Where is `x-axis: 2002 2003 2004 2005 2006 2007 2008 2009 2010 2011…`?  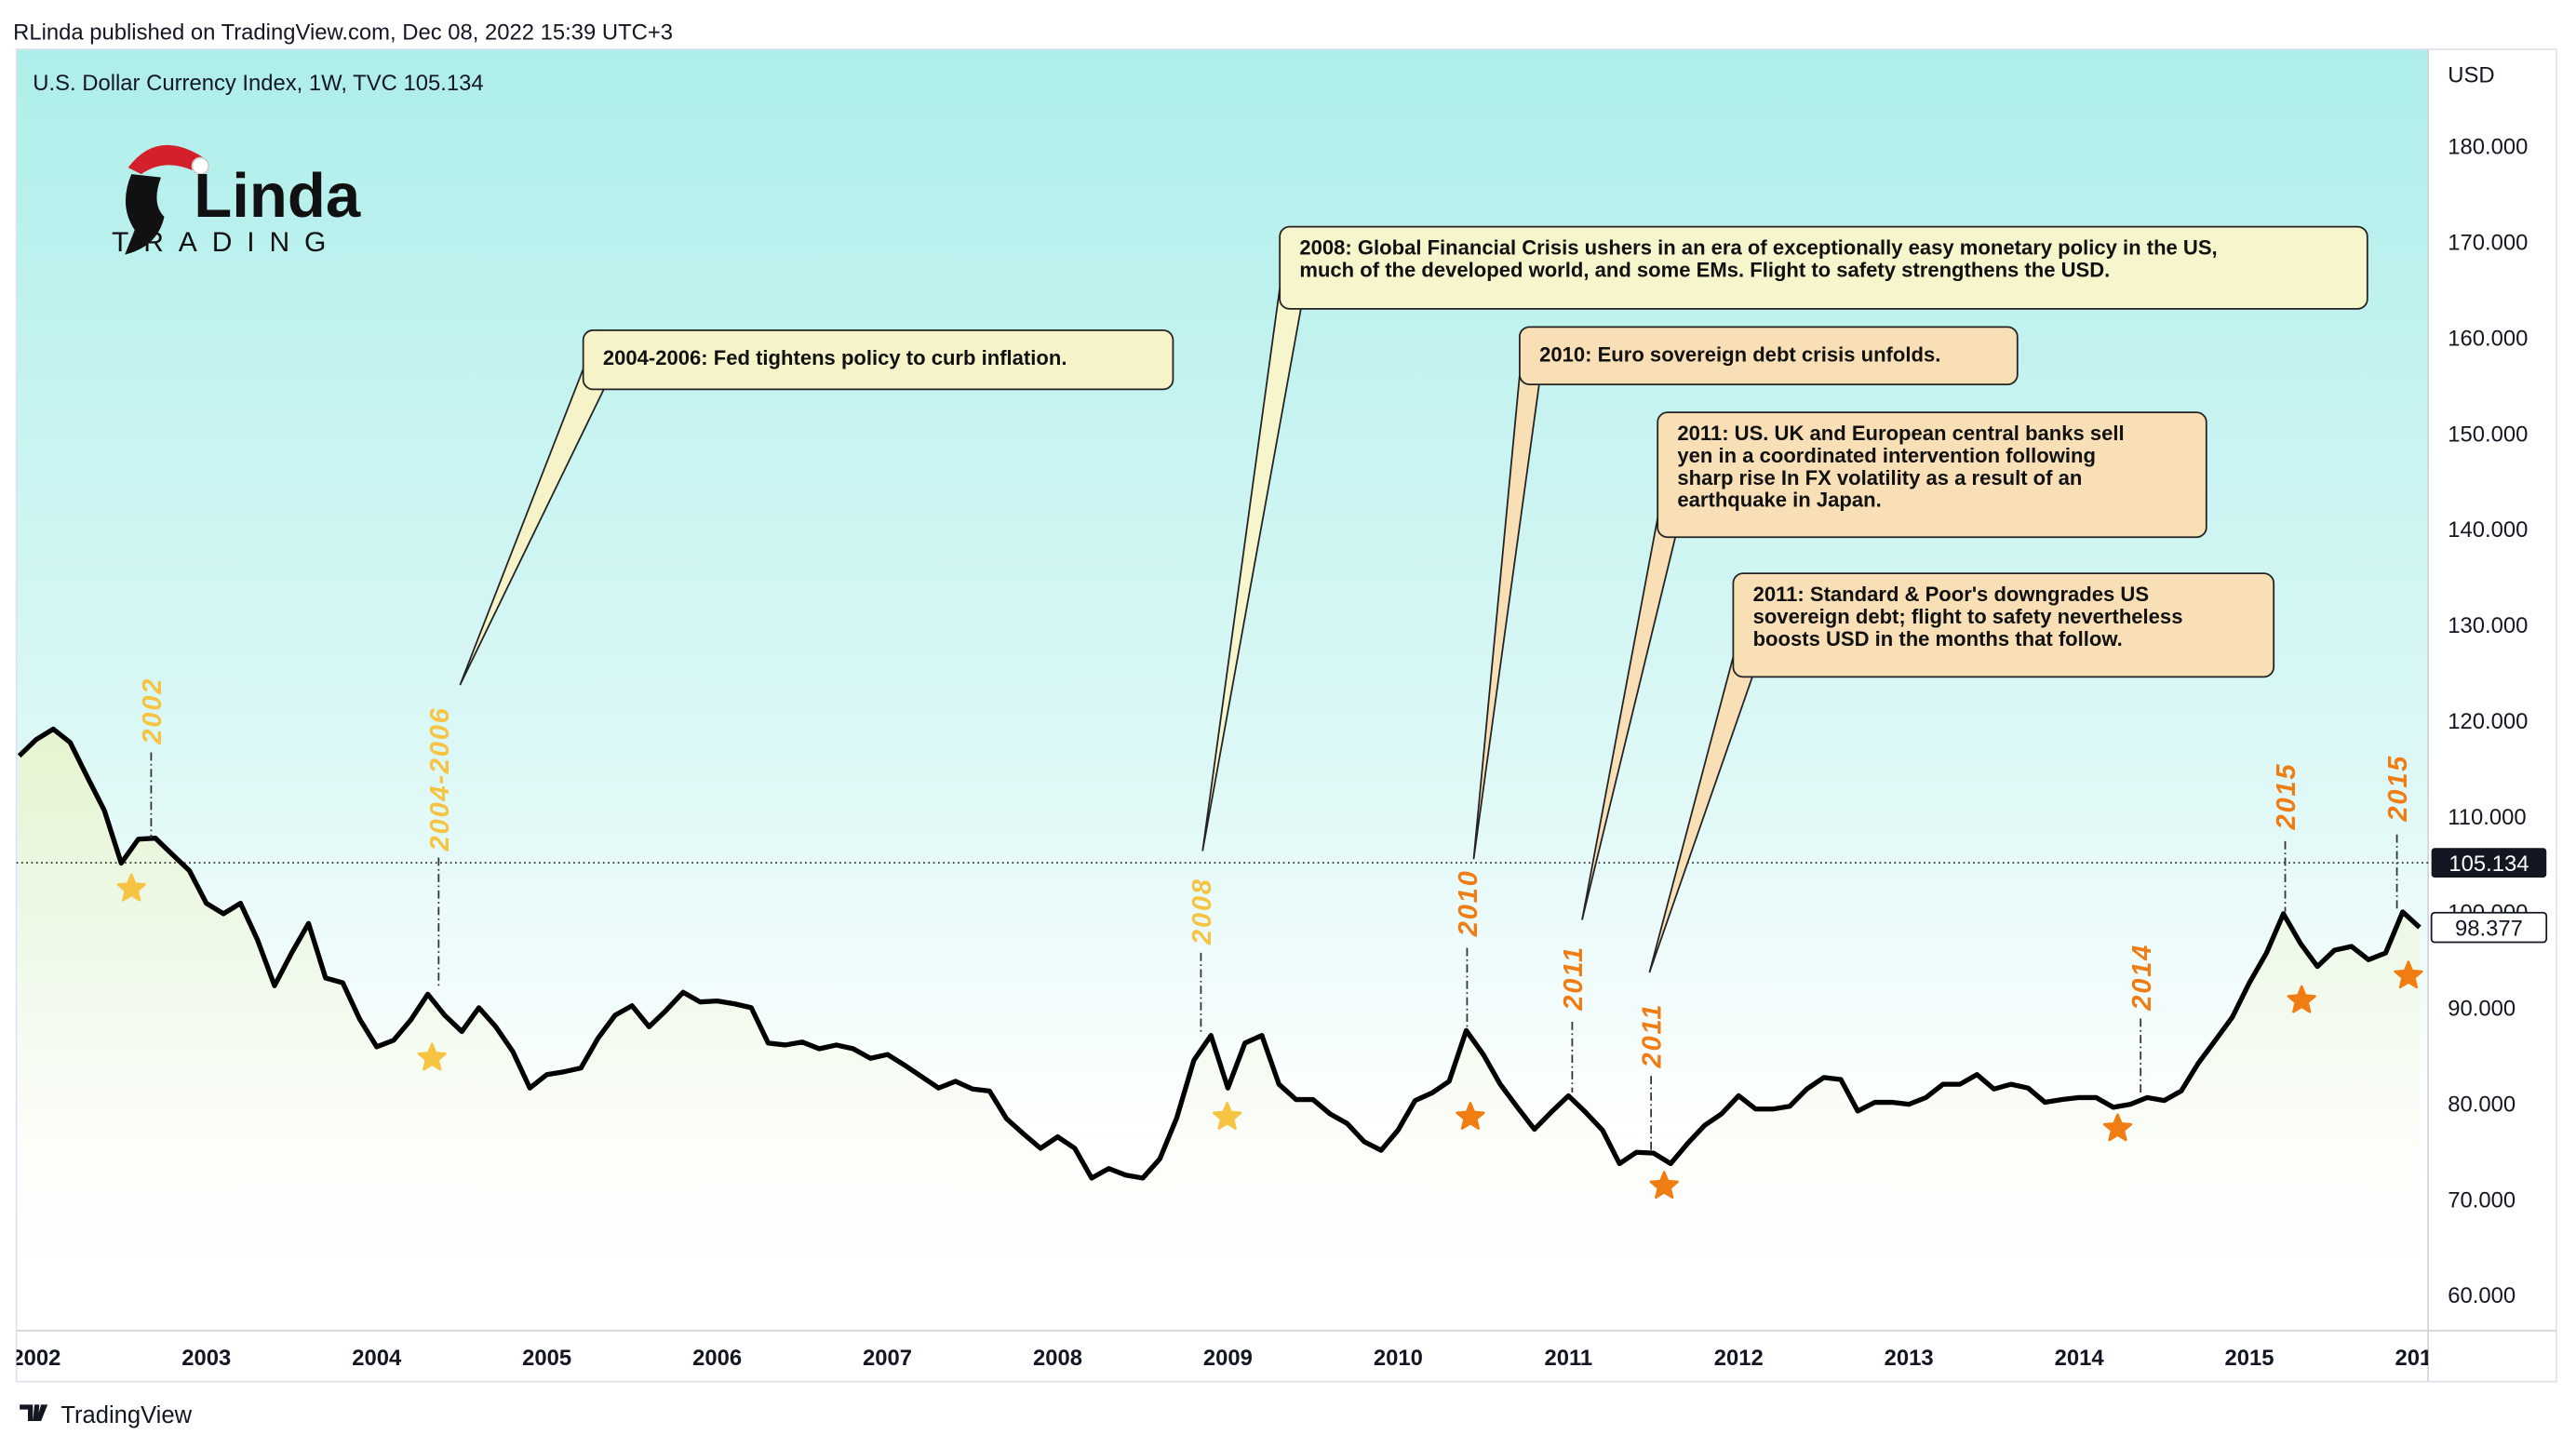 x-axis: 2002 2003 2004 2005 2006 2007 2008 2009 2010 2011… is located at coordinates (1227, 1358).